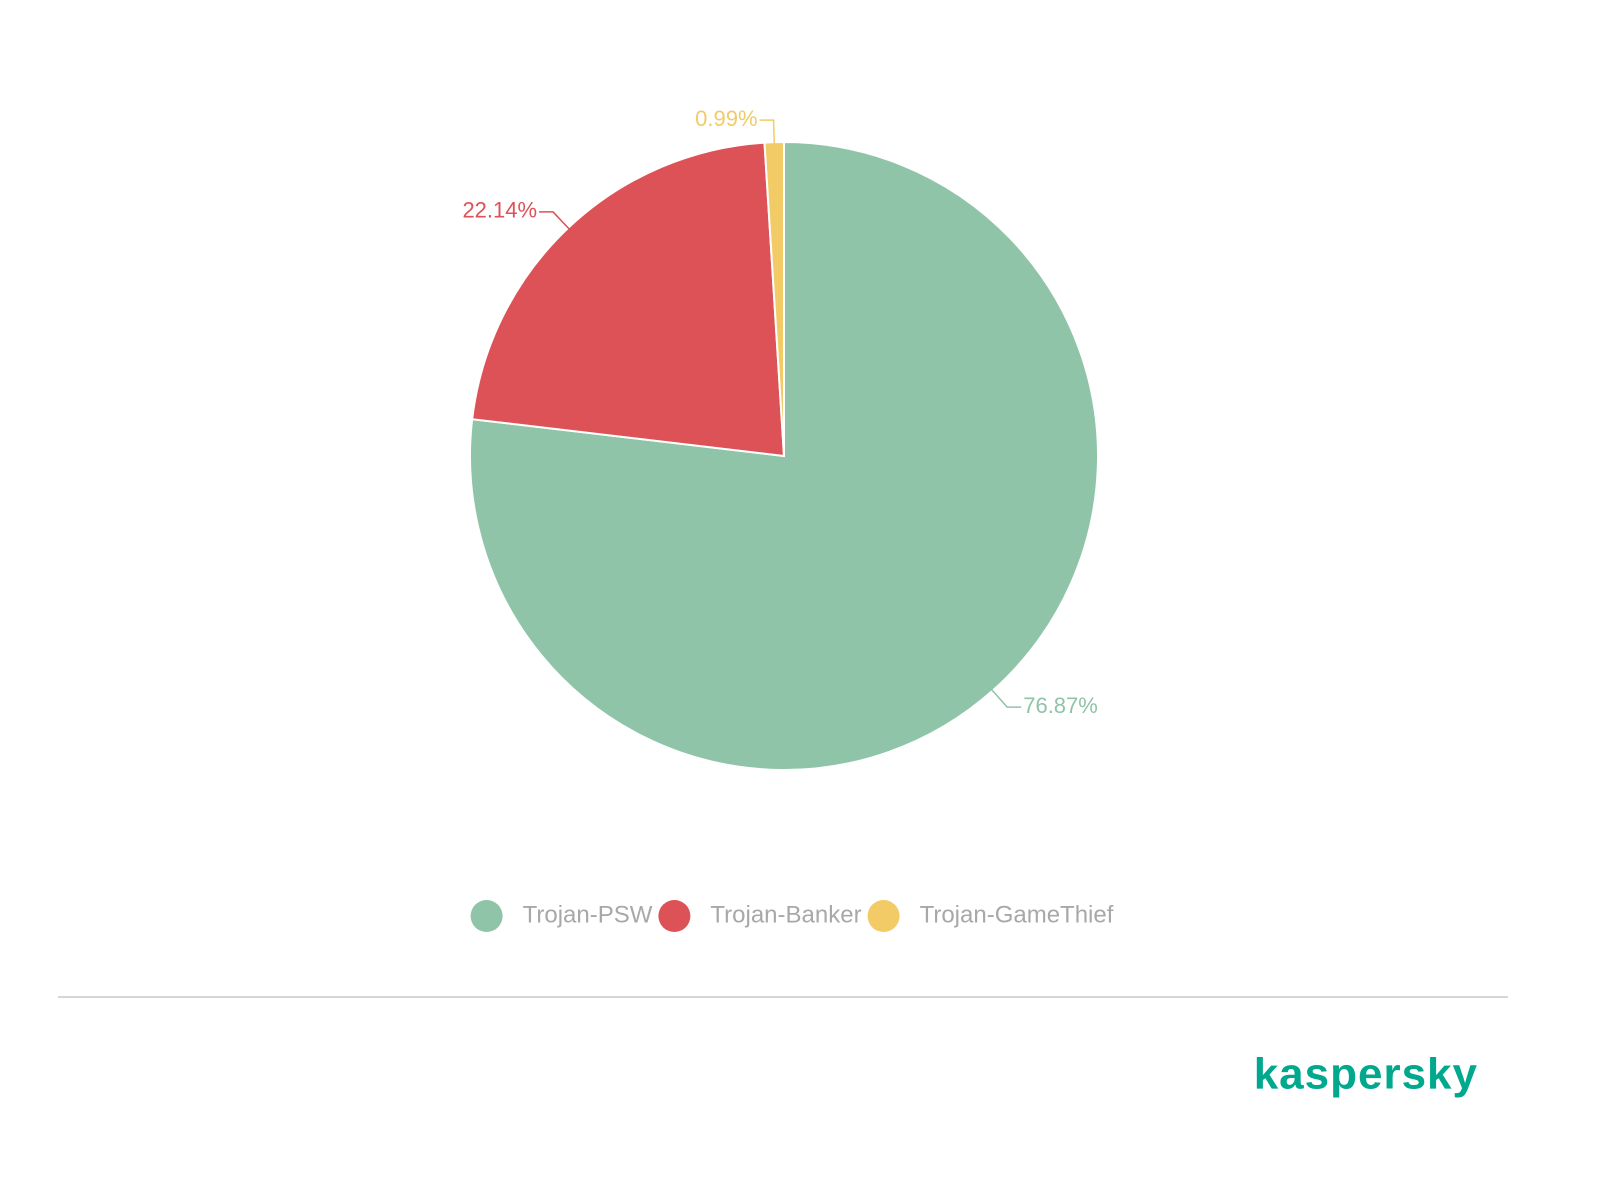  What do you see at coordinates (628, 299) in the screenshot?
I see `pie-slice` at bounding box center [628, 299].